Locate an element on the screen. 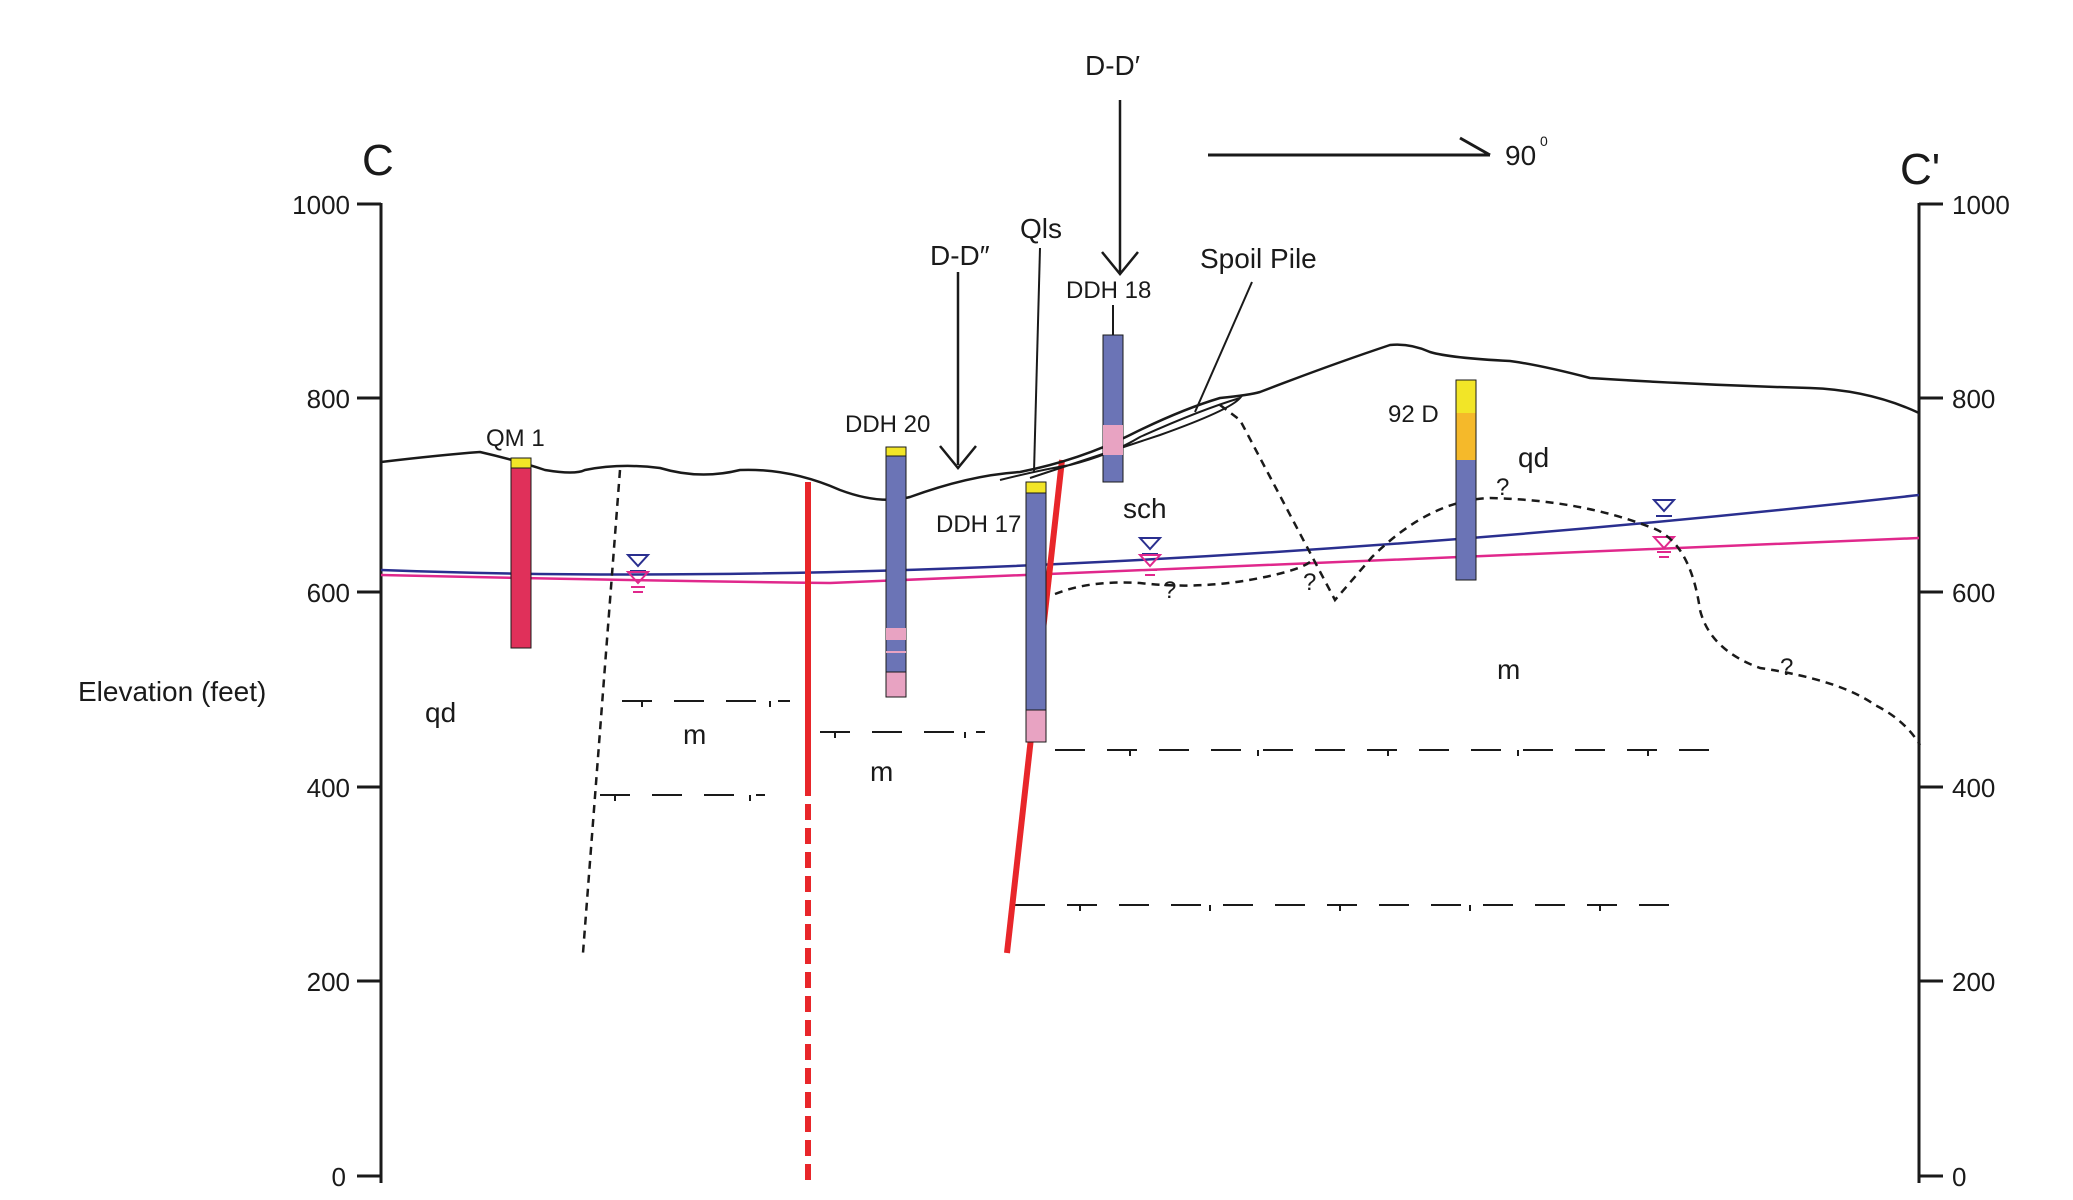 Image resolution: width=2073 pixels, height=1200 pixels. drill-hole-label: DDH 18 is located at coordinates (1108, 290).